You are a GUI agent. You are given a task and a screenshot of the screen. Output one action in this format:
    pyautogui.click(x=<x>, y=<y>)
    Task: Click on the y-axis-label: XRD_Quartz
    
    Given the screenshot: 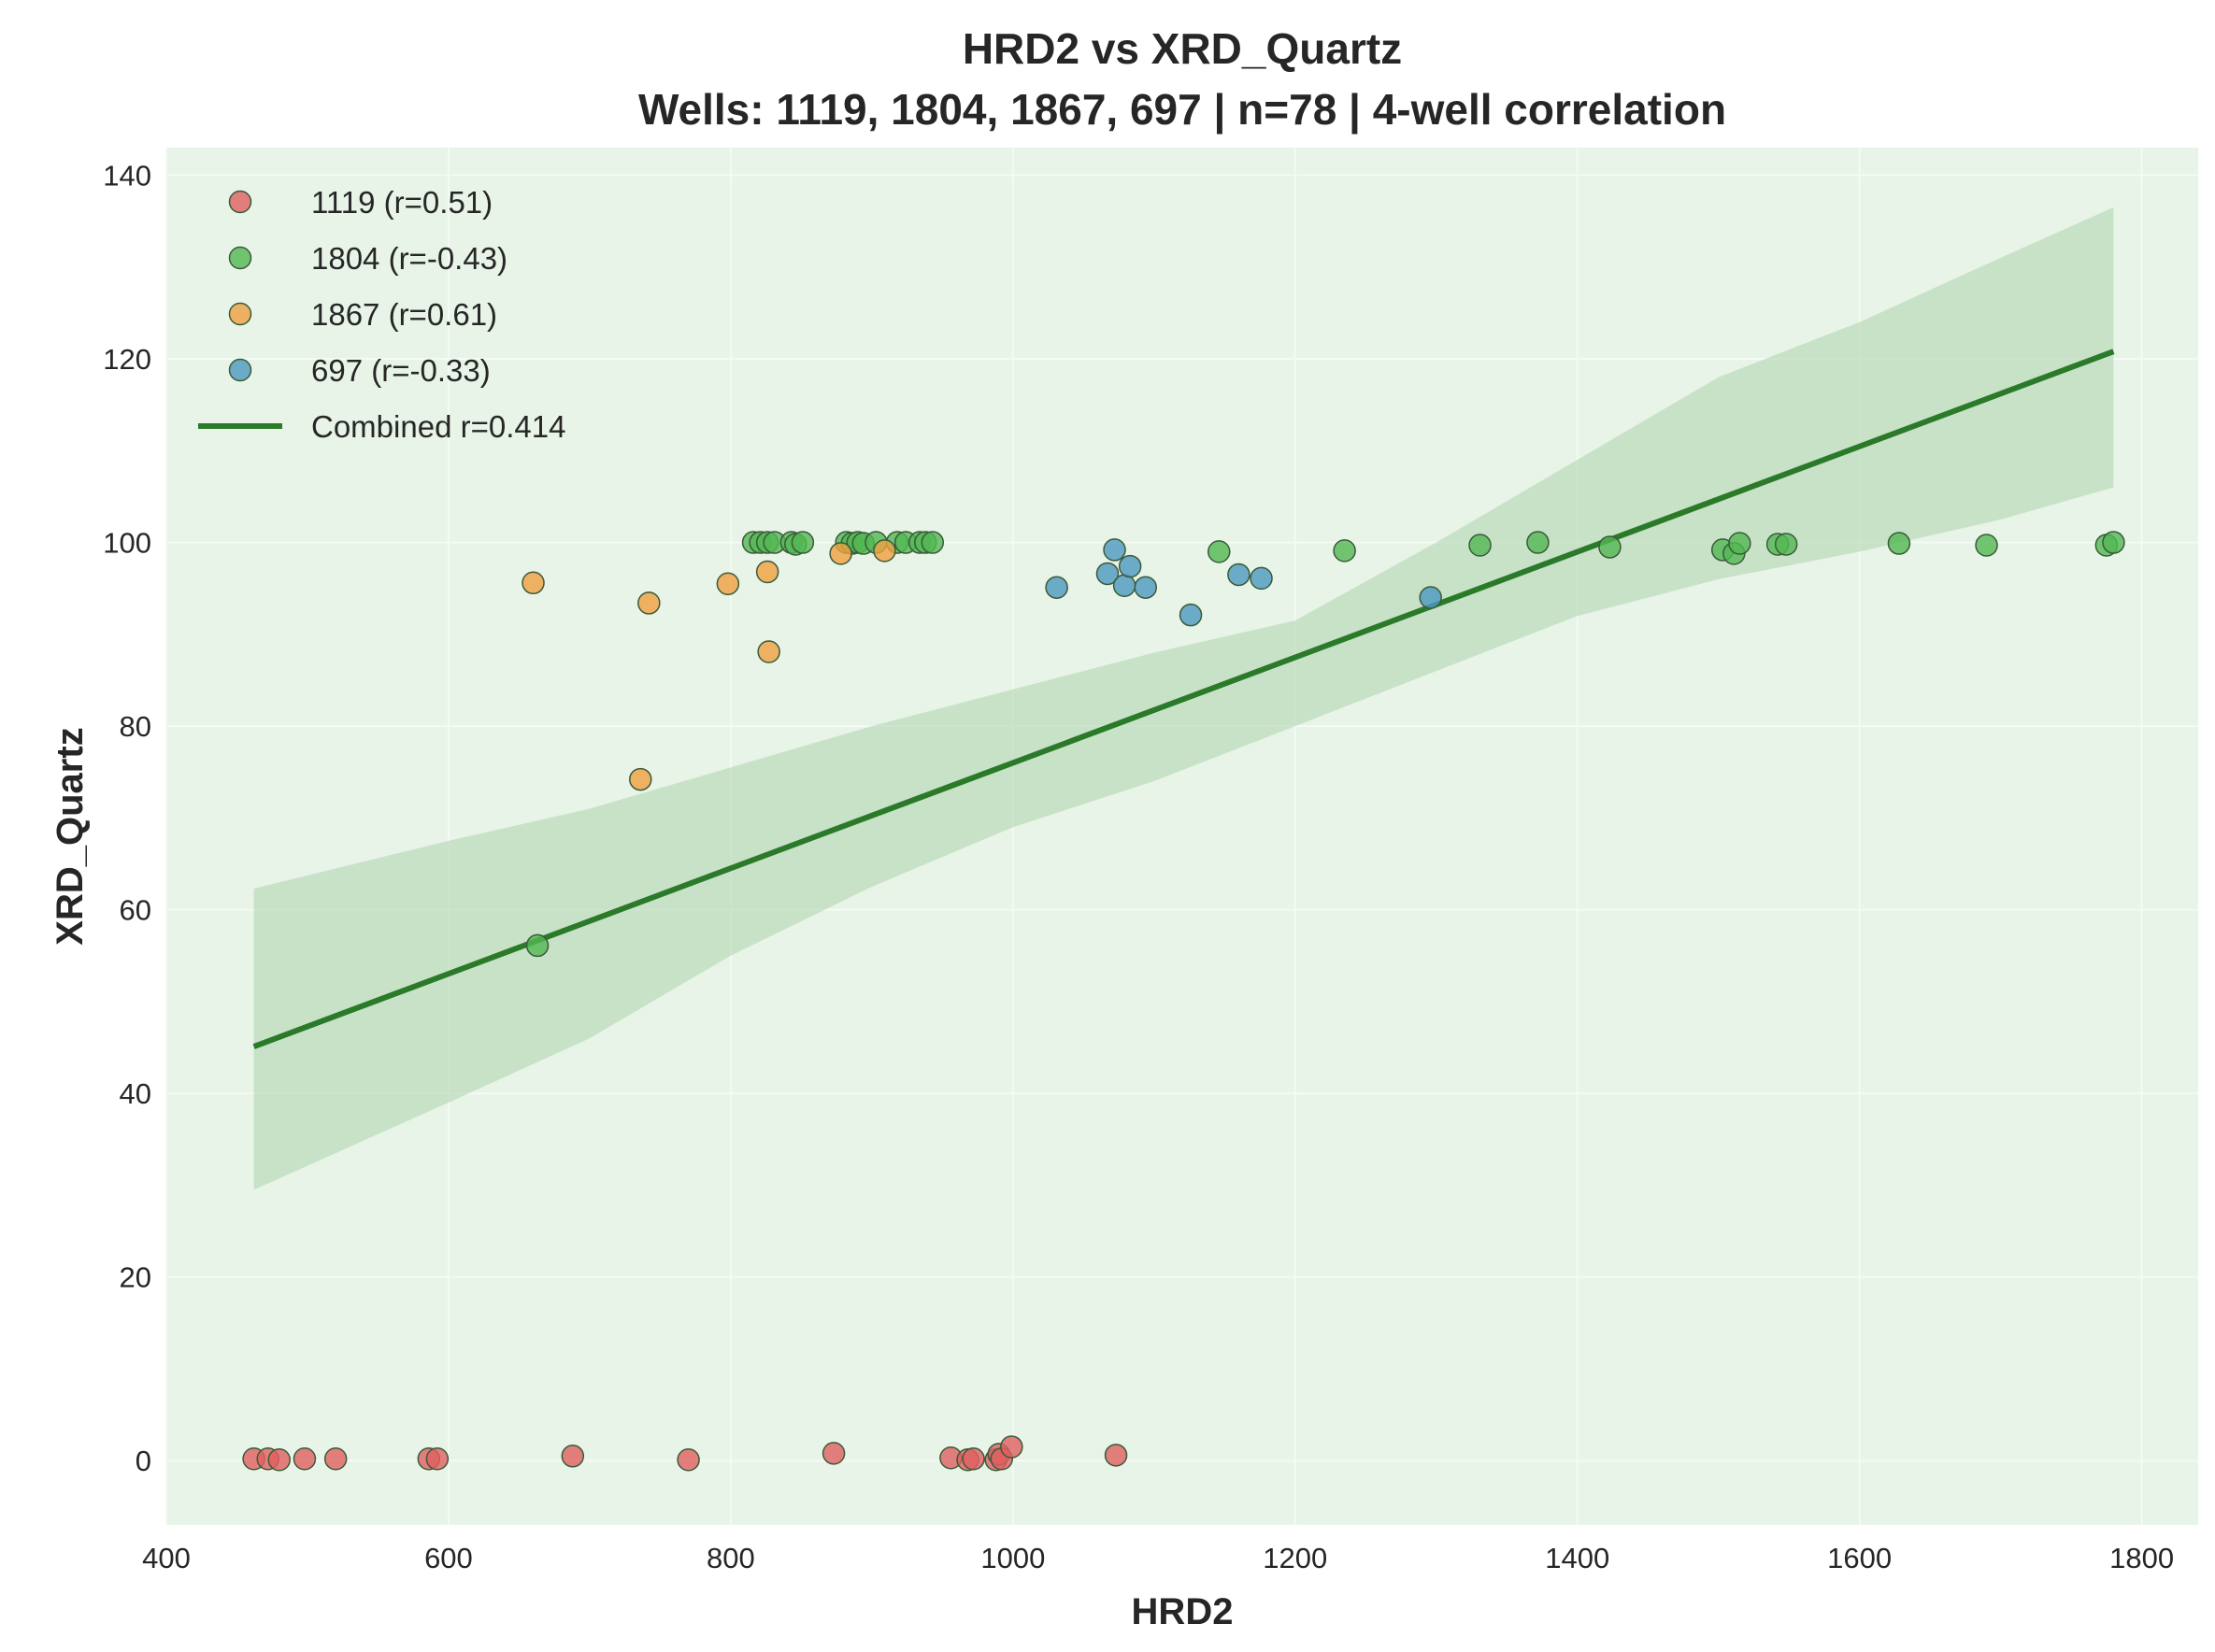 What is the action you would take?
    pyautogui.click(x=71, y=836)
    